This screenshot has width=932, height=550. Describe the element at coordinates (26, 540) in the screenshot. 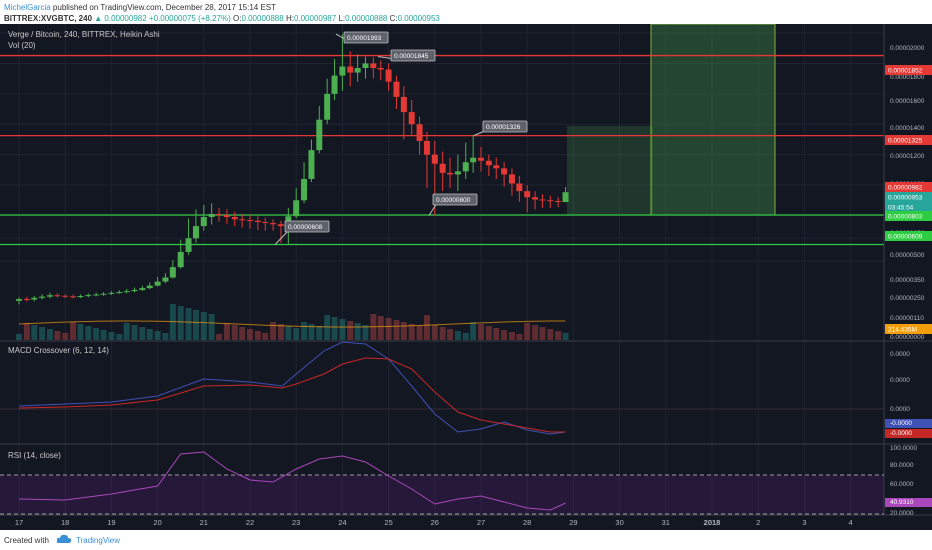

I see `created-with-label: Created with` at that location.